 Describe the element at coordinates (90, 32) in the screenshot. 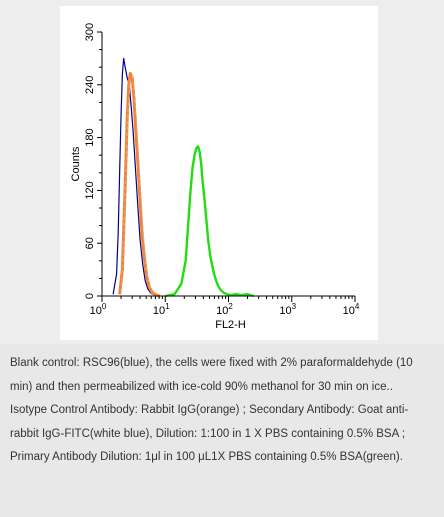

I see `y-tick-label: 300` at that location.